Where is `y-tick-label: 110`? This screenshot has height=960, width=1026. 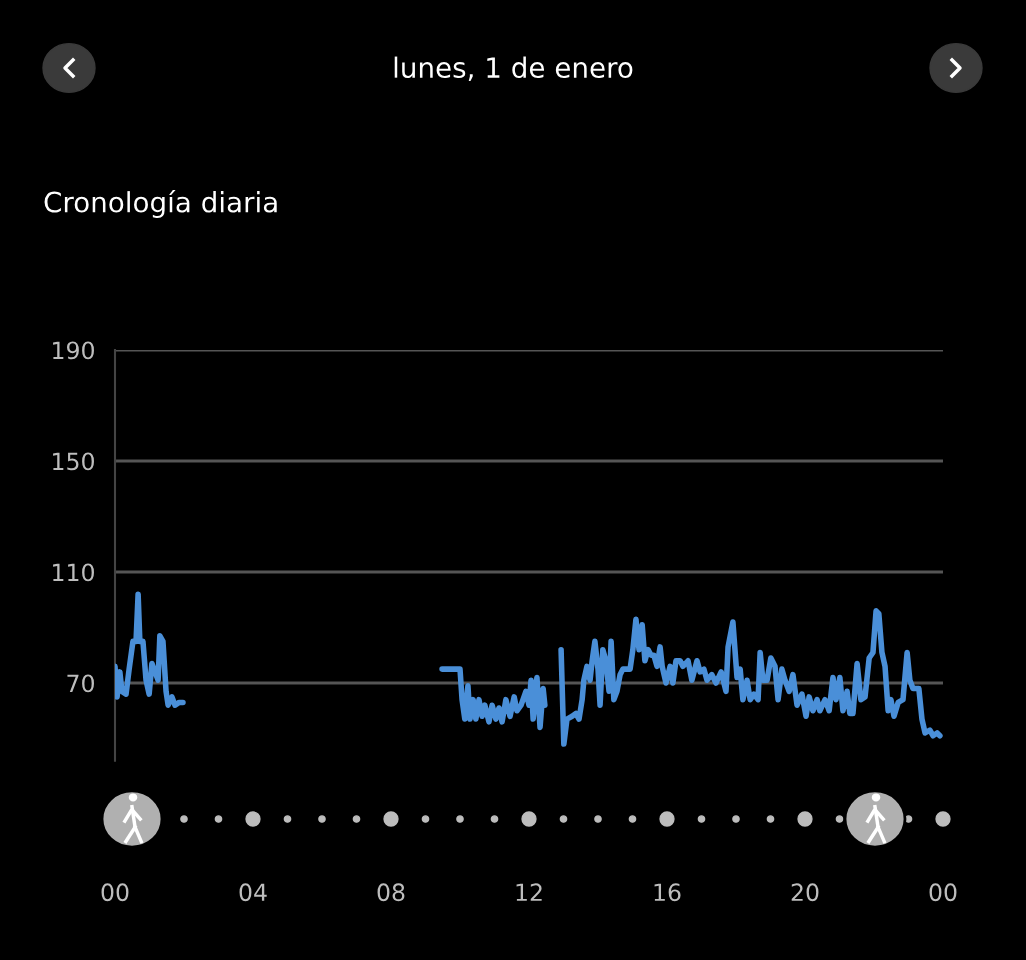
y-tick-label: 110 is located at coordinates (73, 572).